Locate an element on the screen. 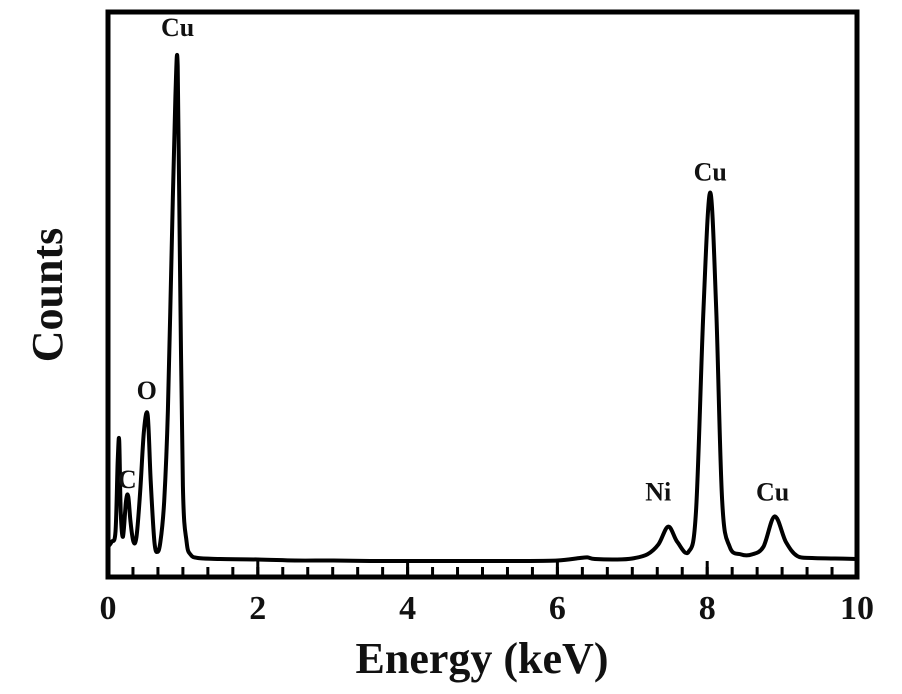 This screenshot has width=902, height=694. x-tick-label: 8 is located at coordinates (707, 608).